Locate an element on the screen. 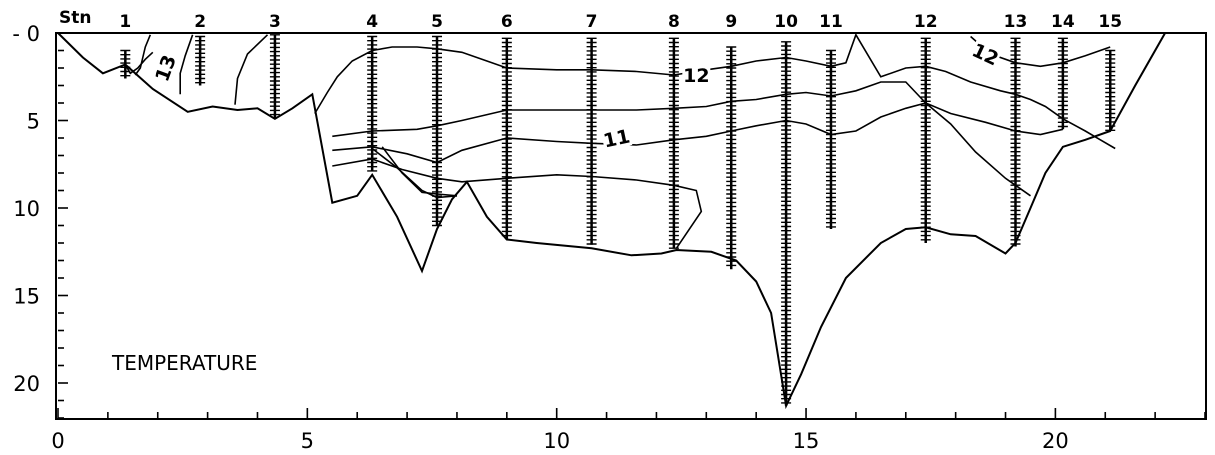 The width and height of the screenshot is (1215, 455). isotherm-label: 11 is located at coordinates (617, 138).